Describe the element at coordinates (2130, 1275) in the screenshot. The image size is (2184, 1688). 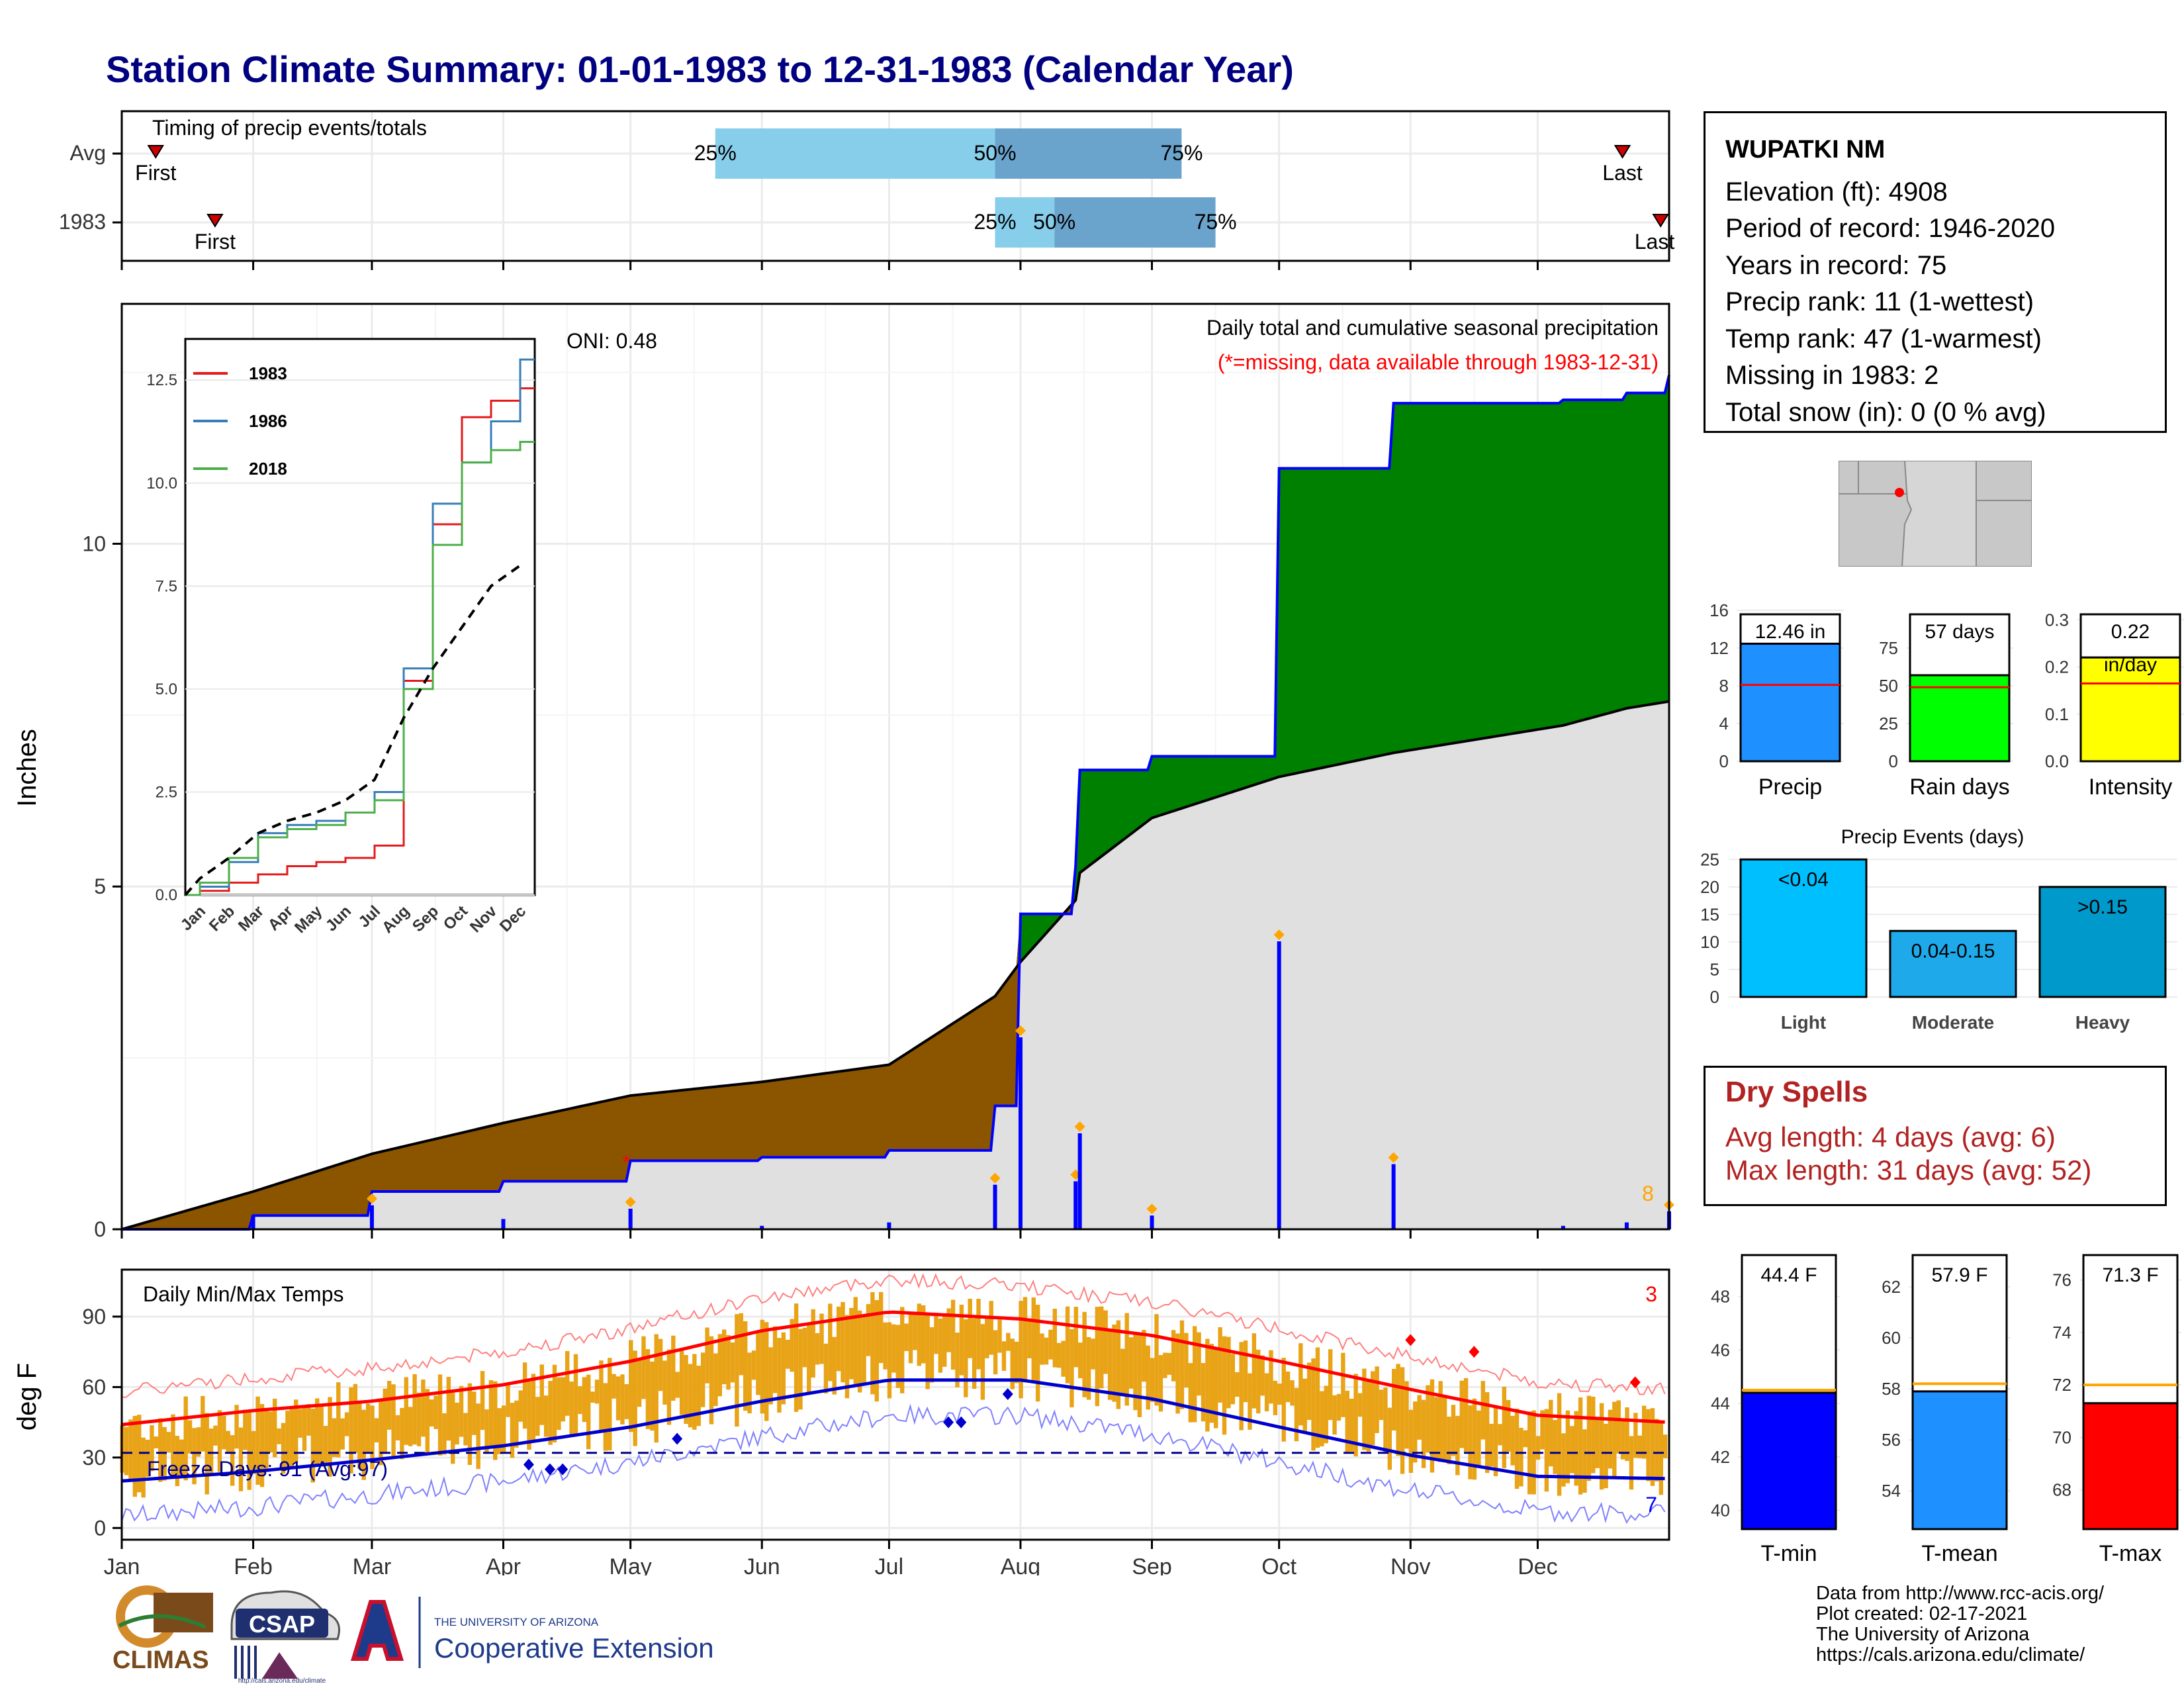
I see `tbar-value-label: 71.3 F` at that location.